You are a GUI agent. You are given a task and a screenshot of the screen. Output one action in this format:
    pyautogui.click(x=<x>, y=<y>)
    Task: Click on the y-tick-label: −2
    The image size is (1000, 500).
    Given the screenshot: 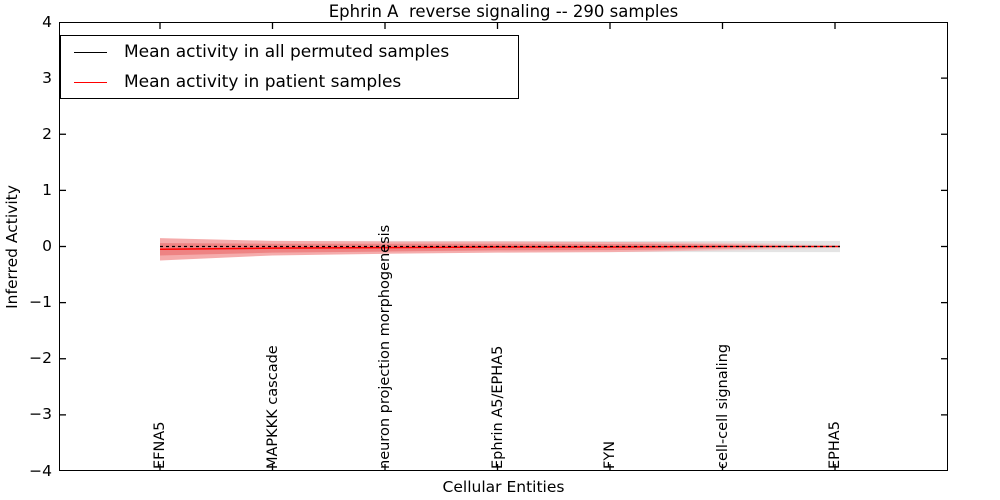 What is the action you would take?
    pyautogui.click(x=40, y=358)
    